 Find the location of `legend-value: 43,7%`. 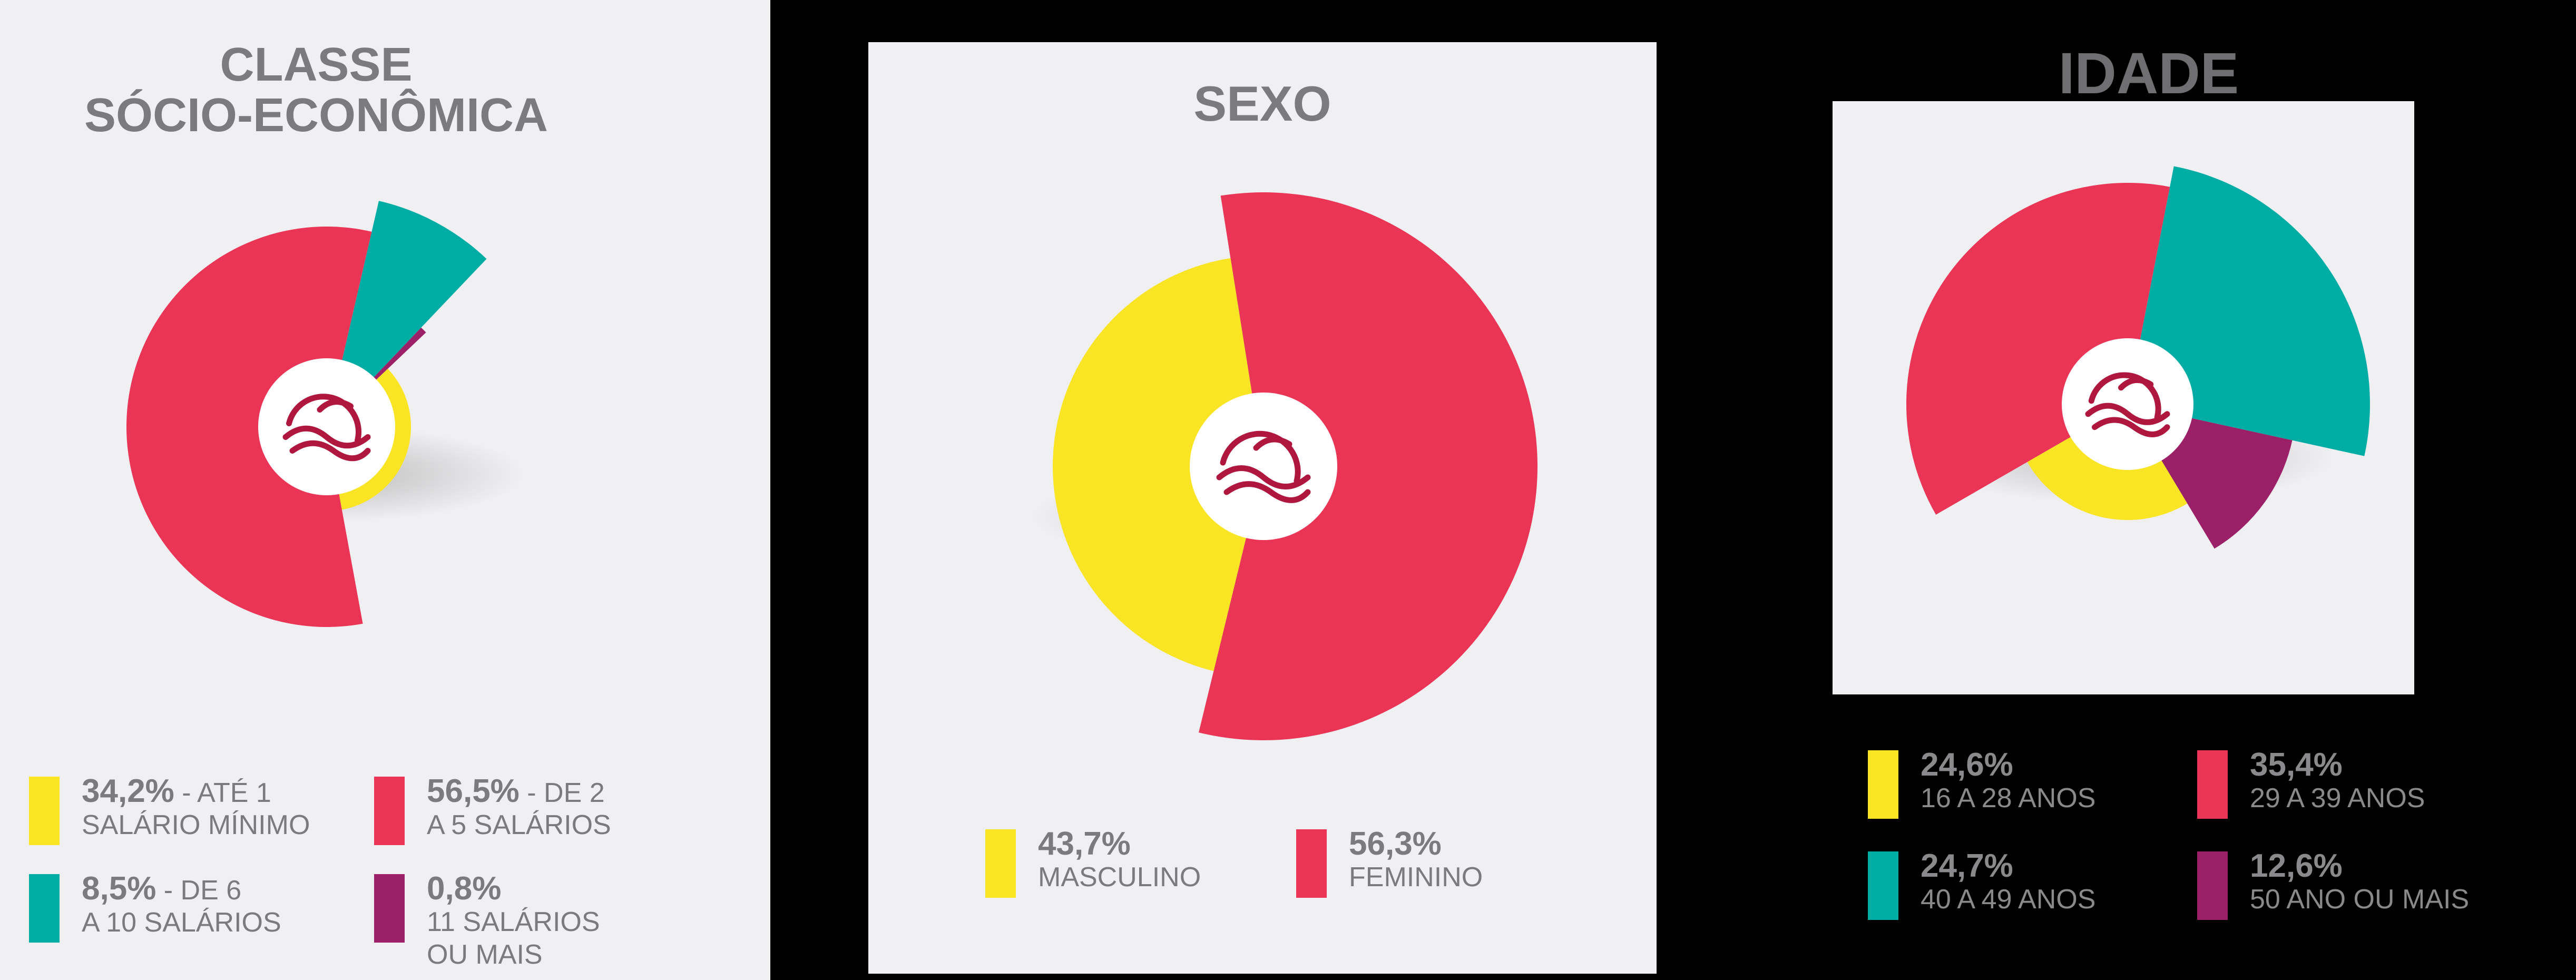

legend-value: 43,7% is located at coordinates (1084, 844).